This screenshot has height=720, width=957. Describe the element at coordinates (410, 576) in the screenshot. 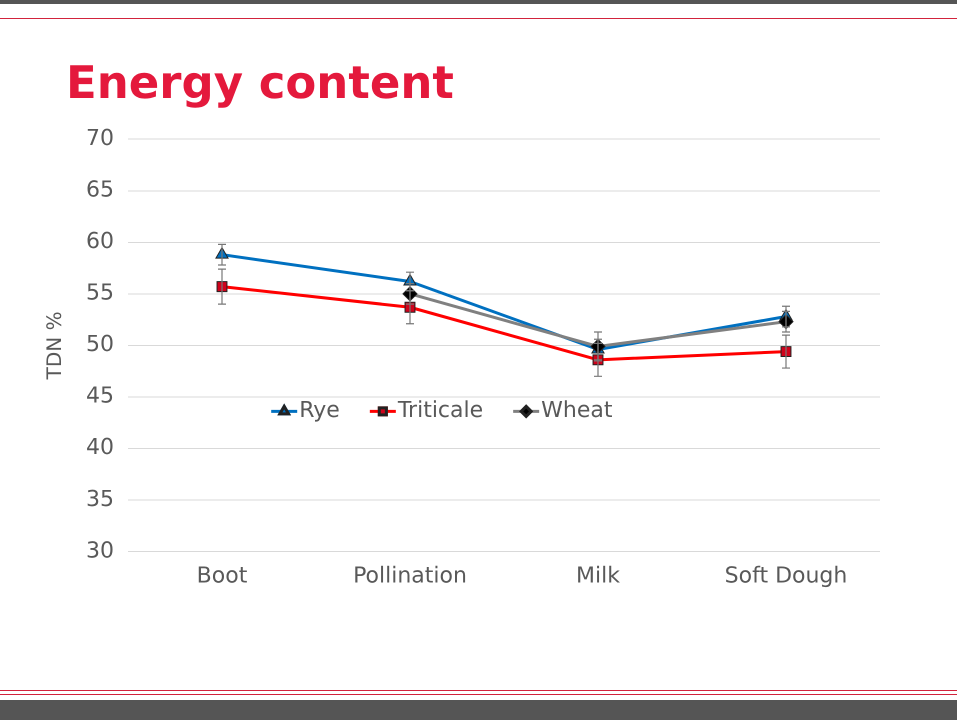

I see `x-tick-label: Pollination` at that location.